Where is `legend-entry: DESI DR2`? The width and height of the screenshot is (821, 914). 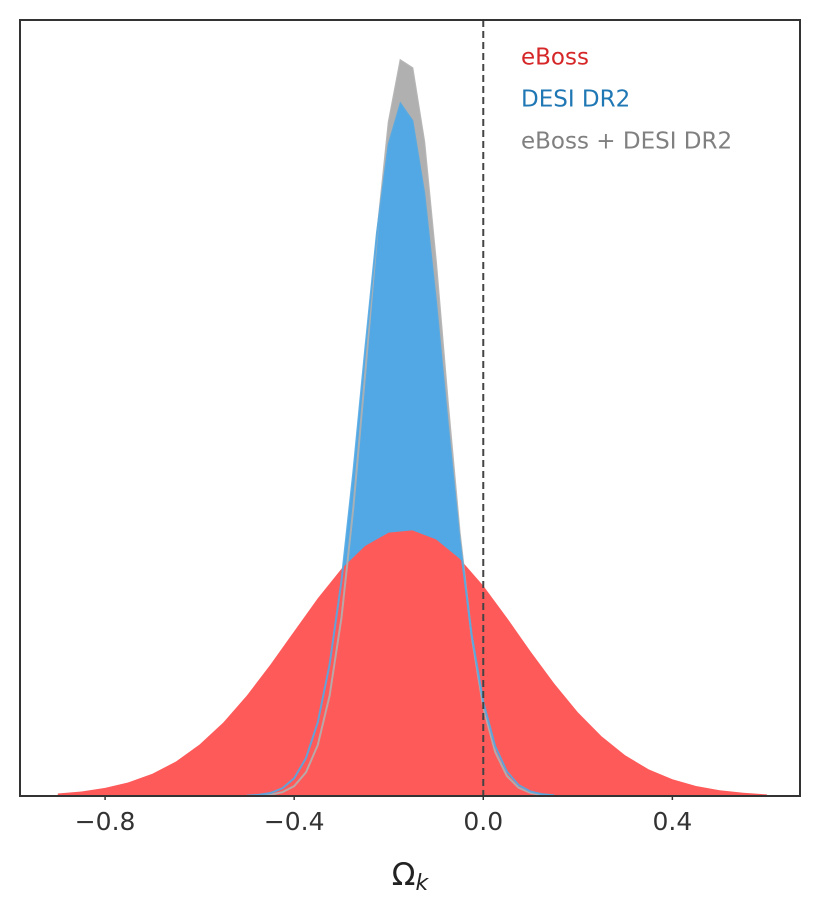
legend-entry: DESI DR2 is located at coordinates (575, 100).